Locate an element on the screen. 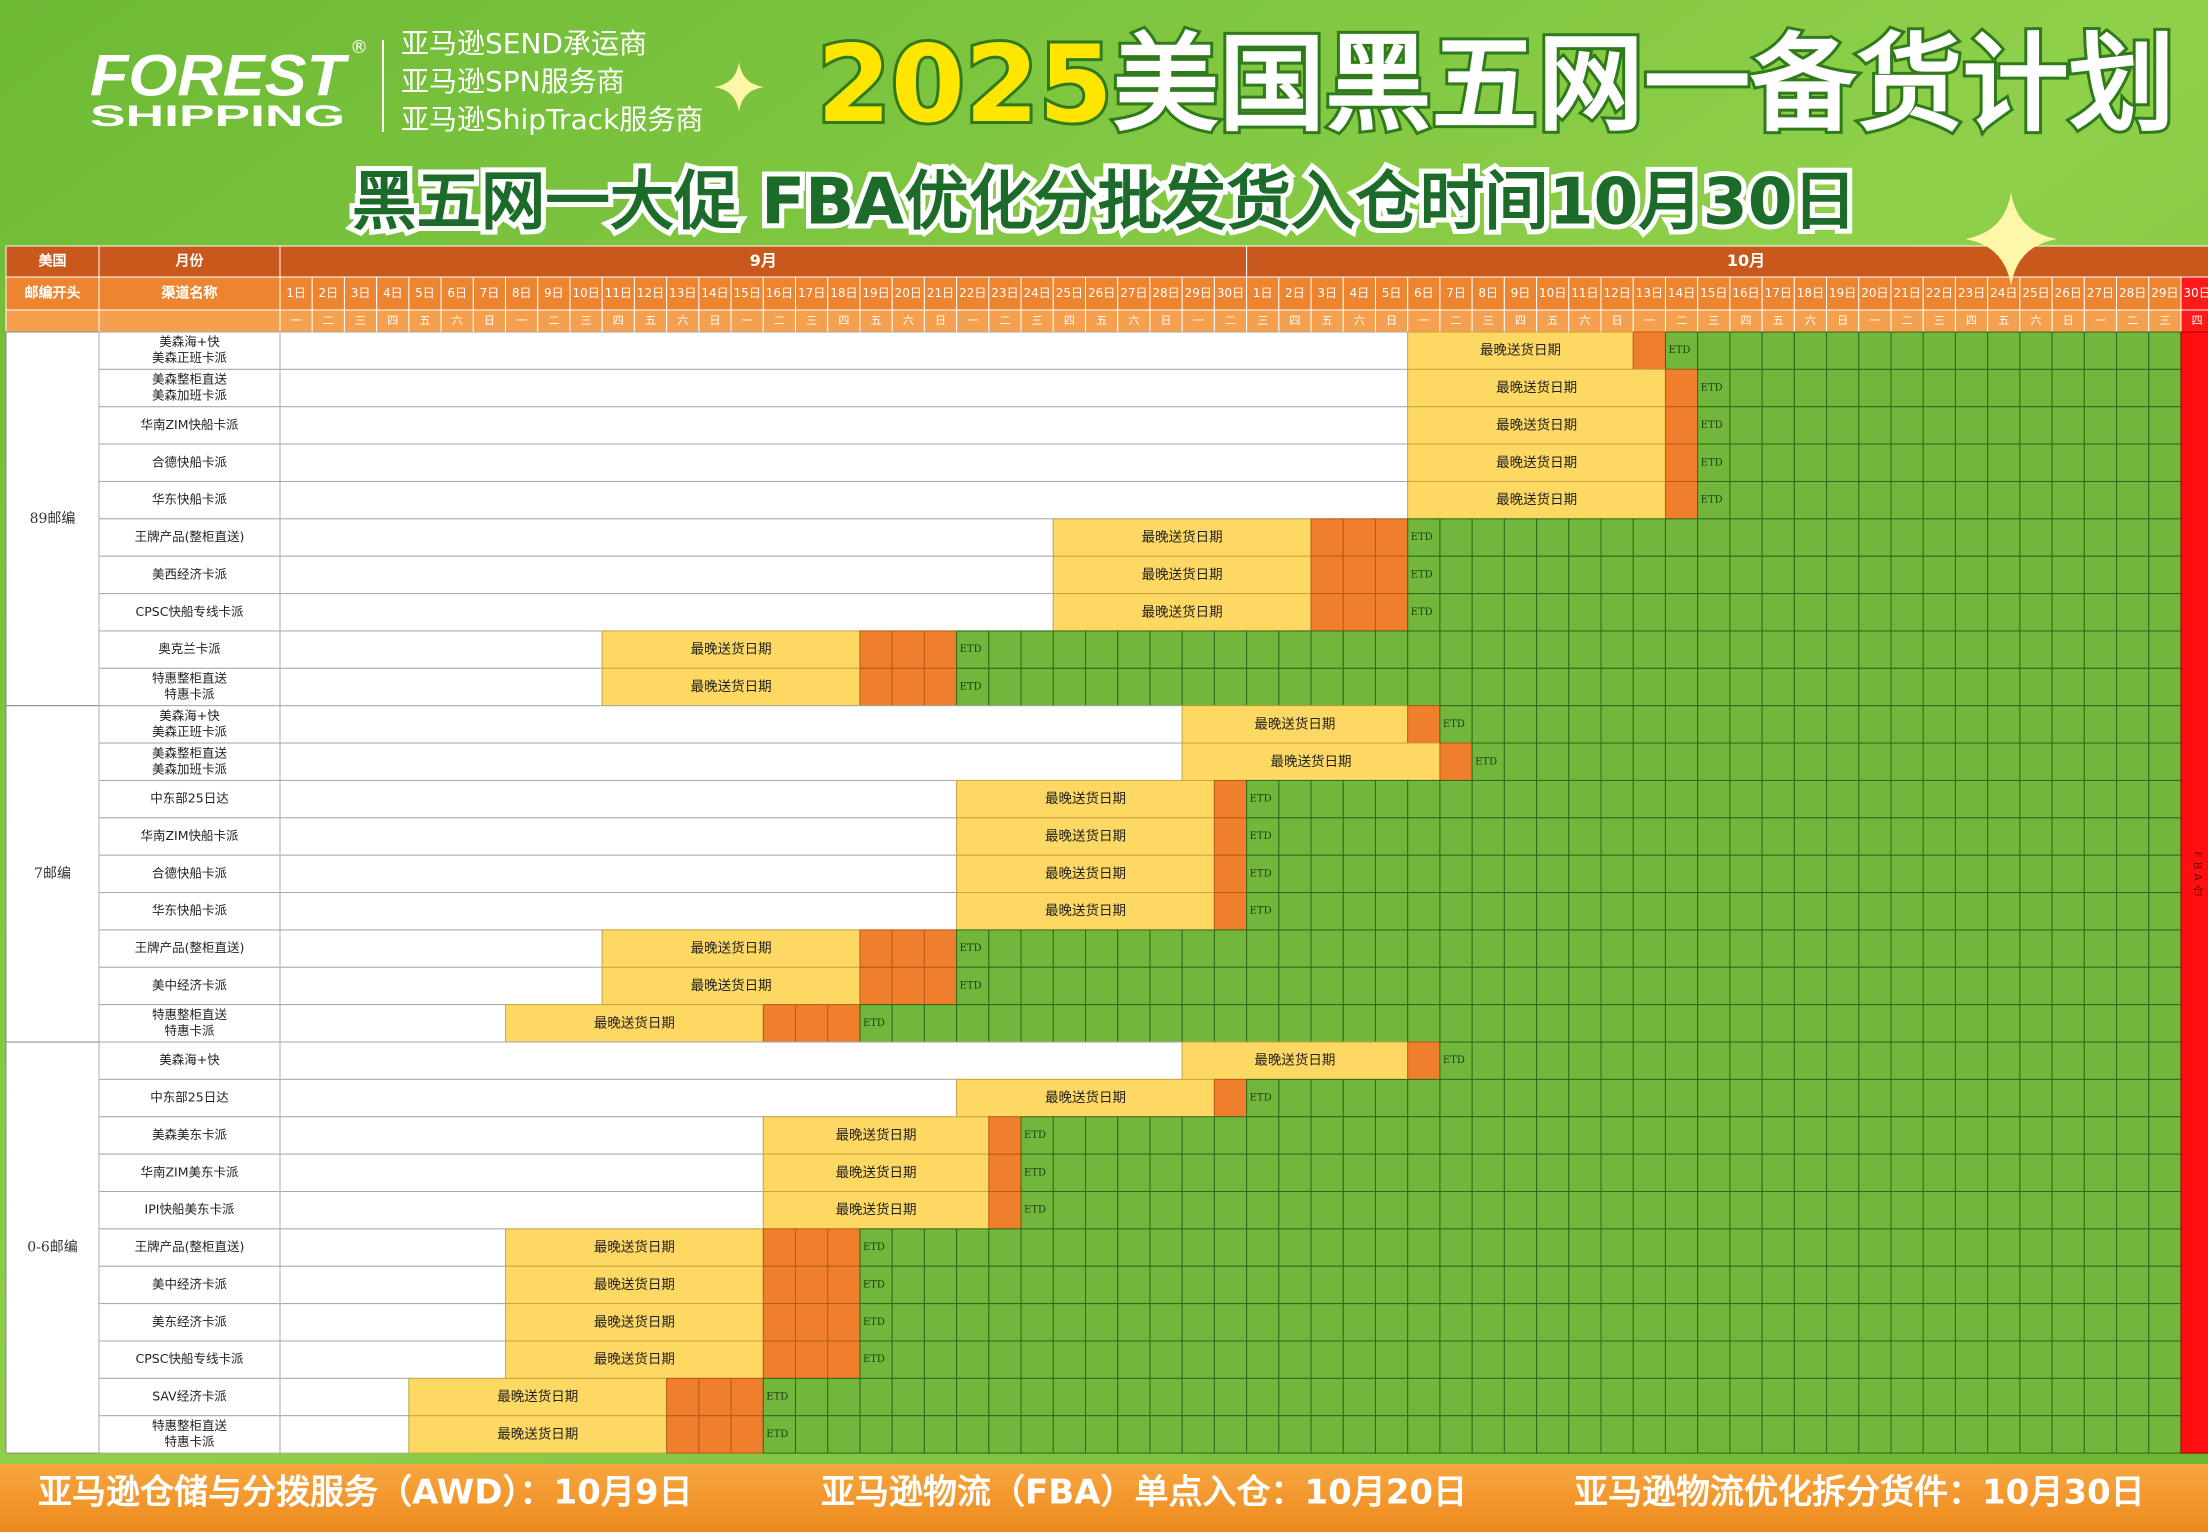  day-label: 22日 is located at coordinates (972, 293).